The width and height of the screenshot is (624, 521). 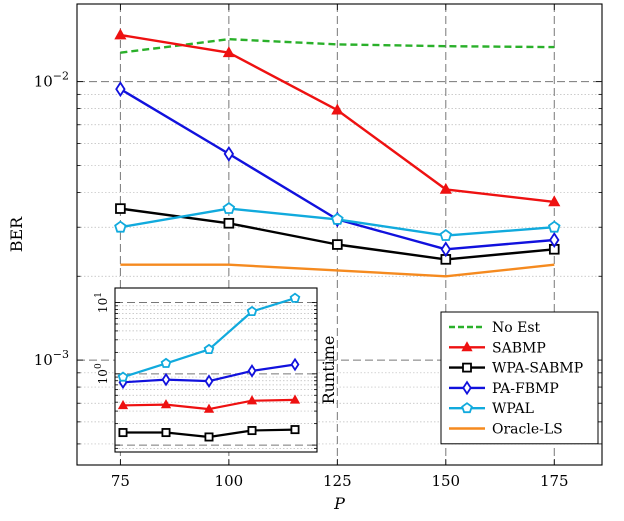 What do you see at coordinates (467, 408) in the screenshot?
I see `legend-marker-wpal` at bounding box center [467, 408].